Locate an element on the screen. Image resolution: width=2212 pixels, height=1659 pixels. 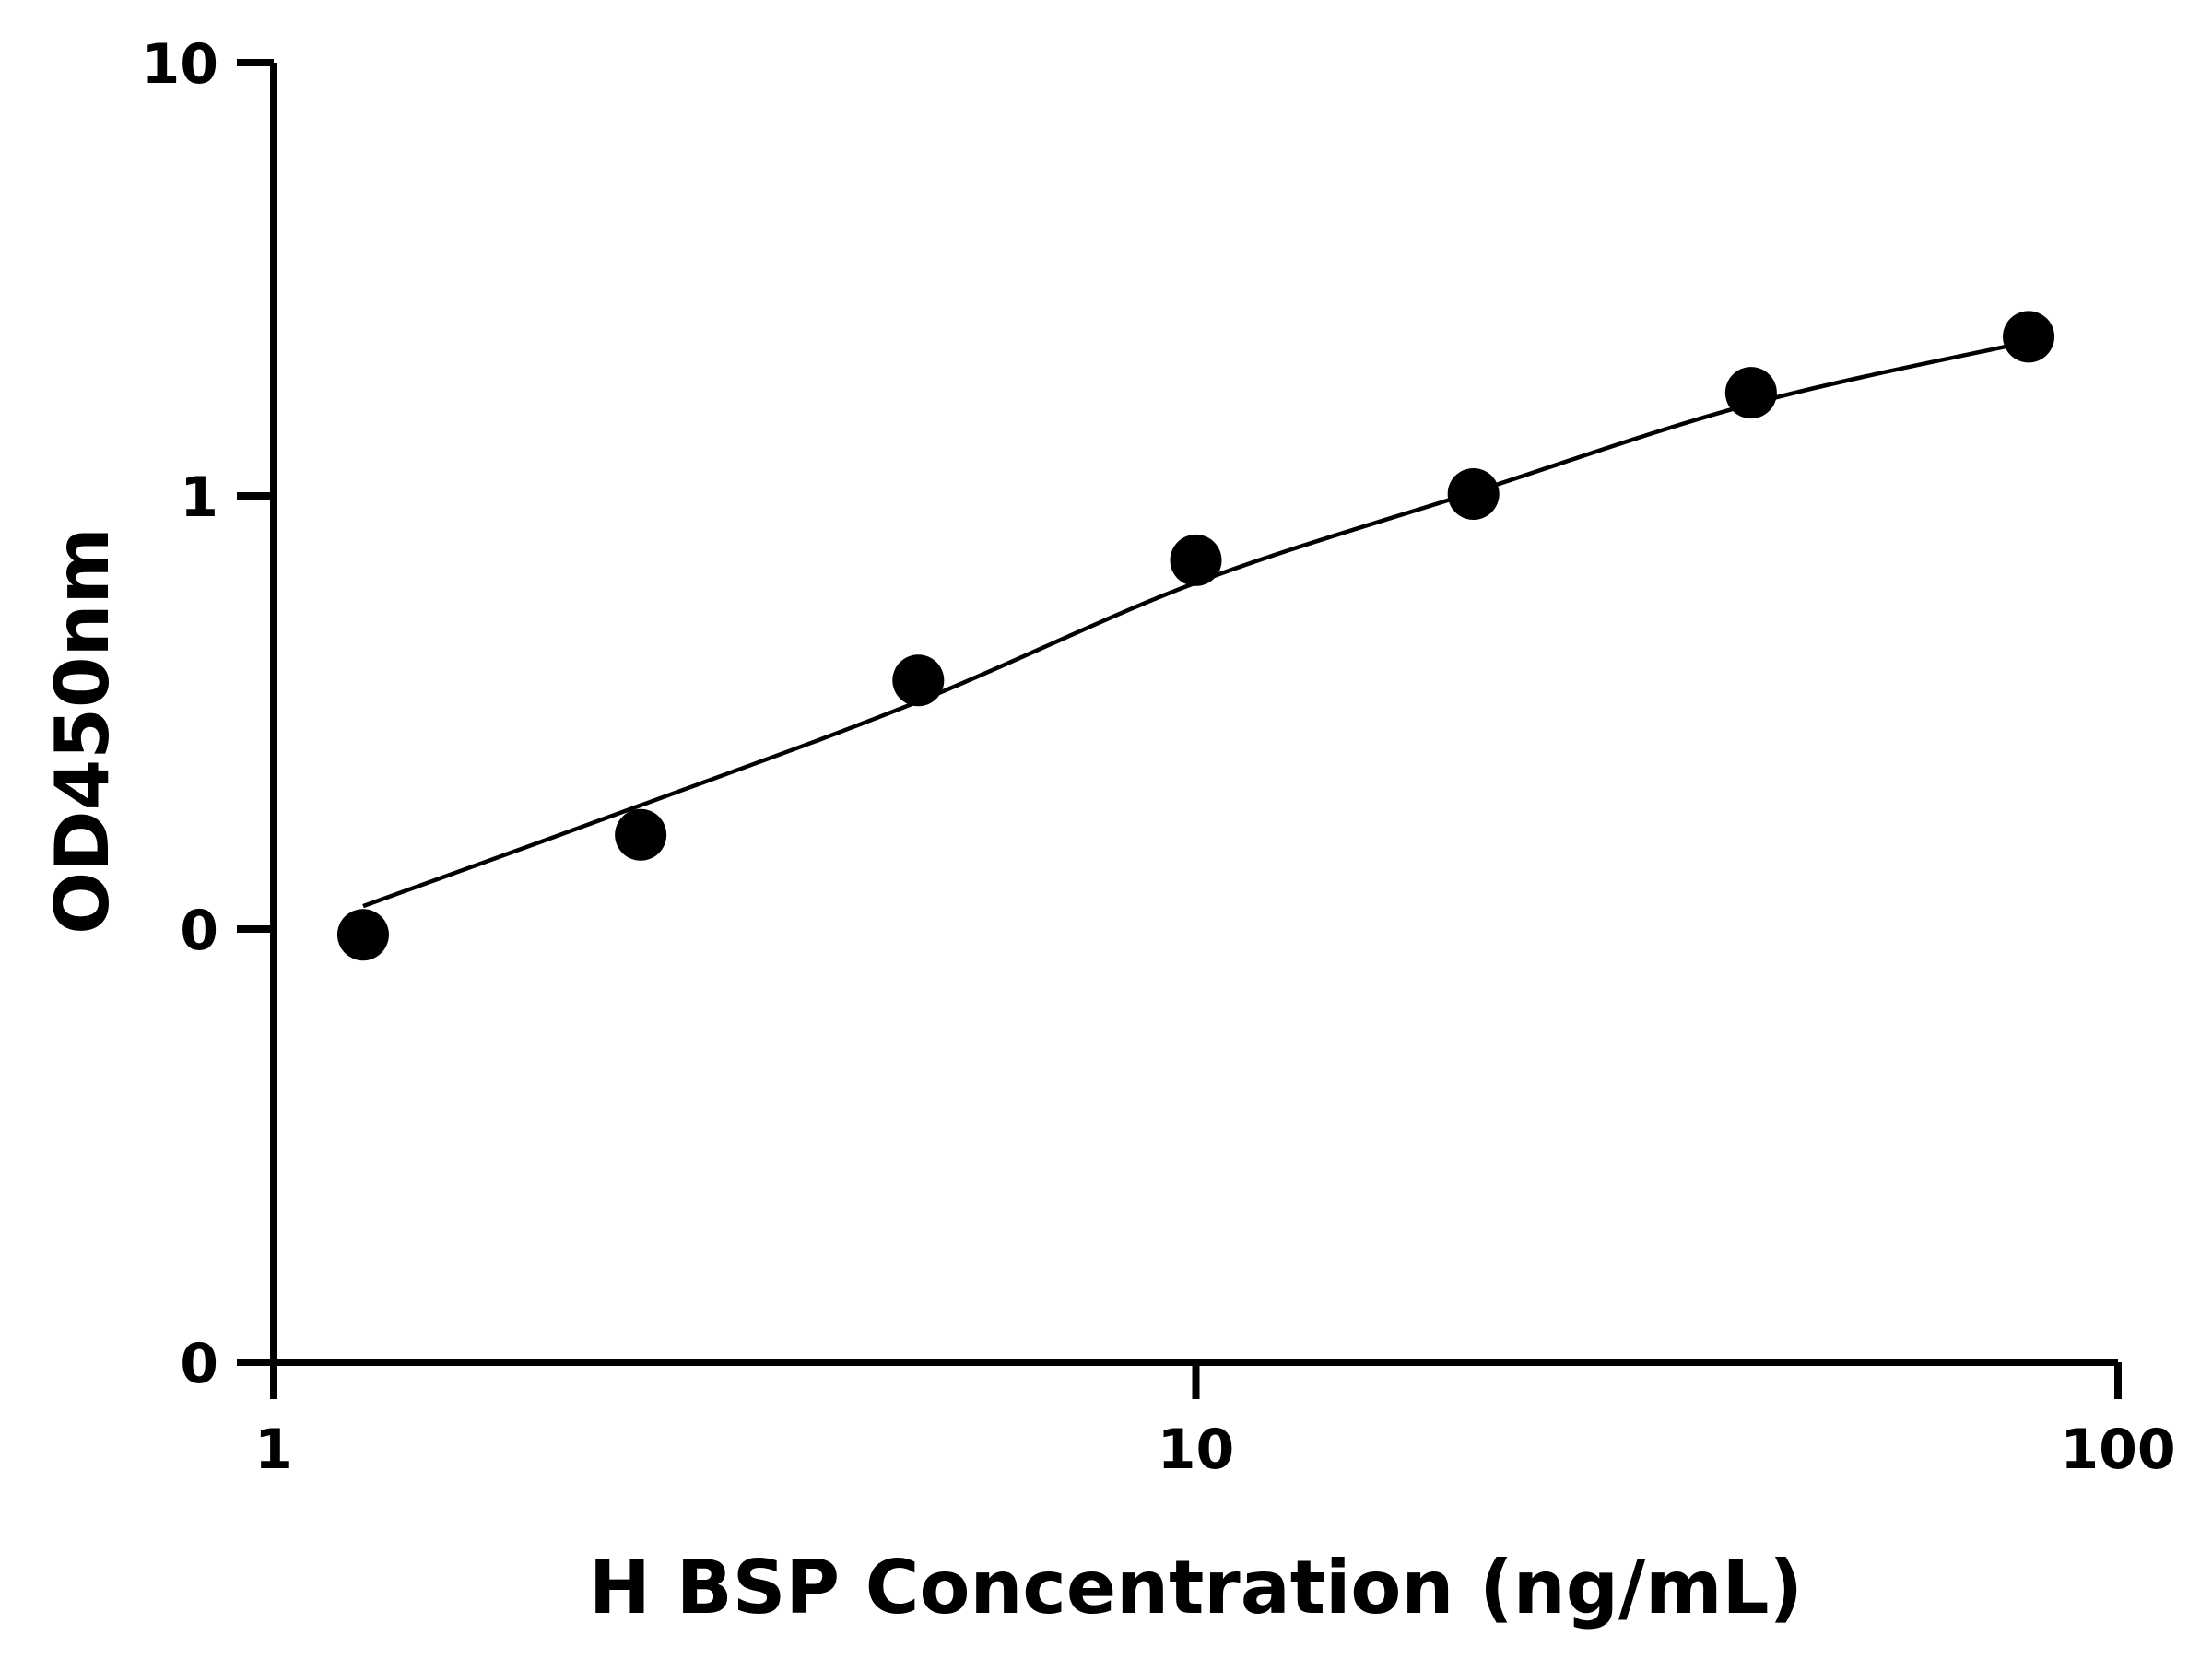
x-axis-title: H BSP Concentration (ng/mL) is located at coordinates (1196, 1587).